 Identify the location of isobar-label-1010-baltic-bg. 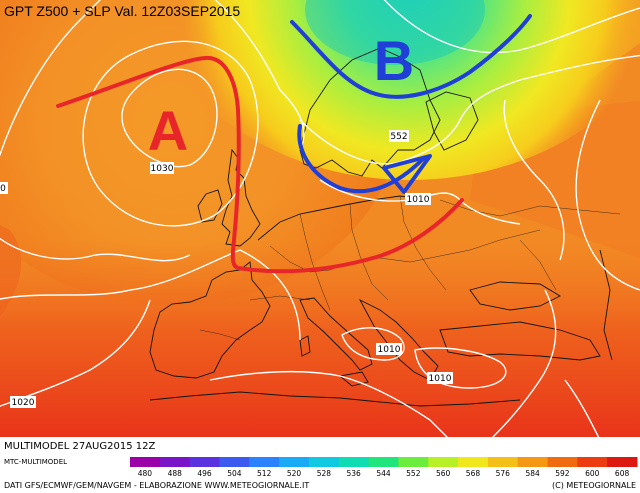
(418, 199).